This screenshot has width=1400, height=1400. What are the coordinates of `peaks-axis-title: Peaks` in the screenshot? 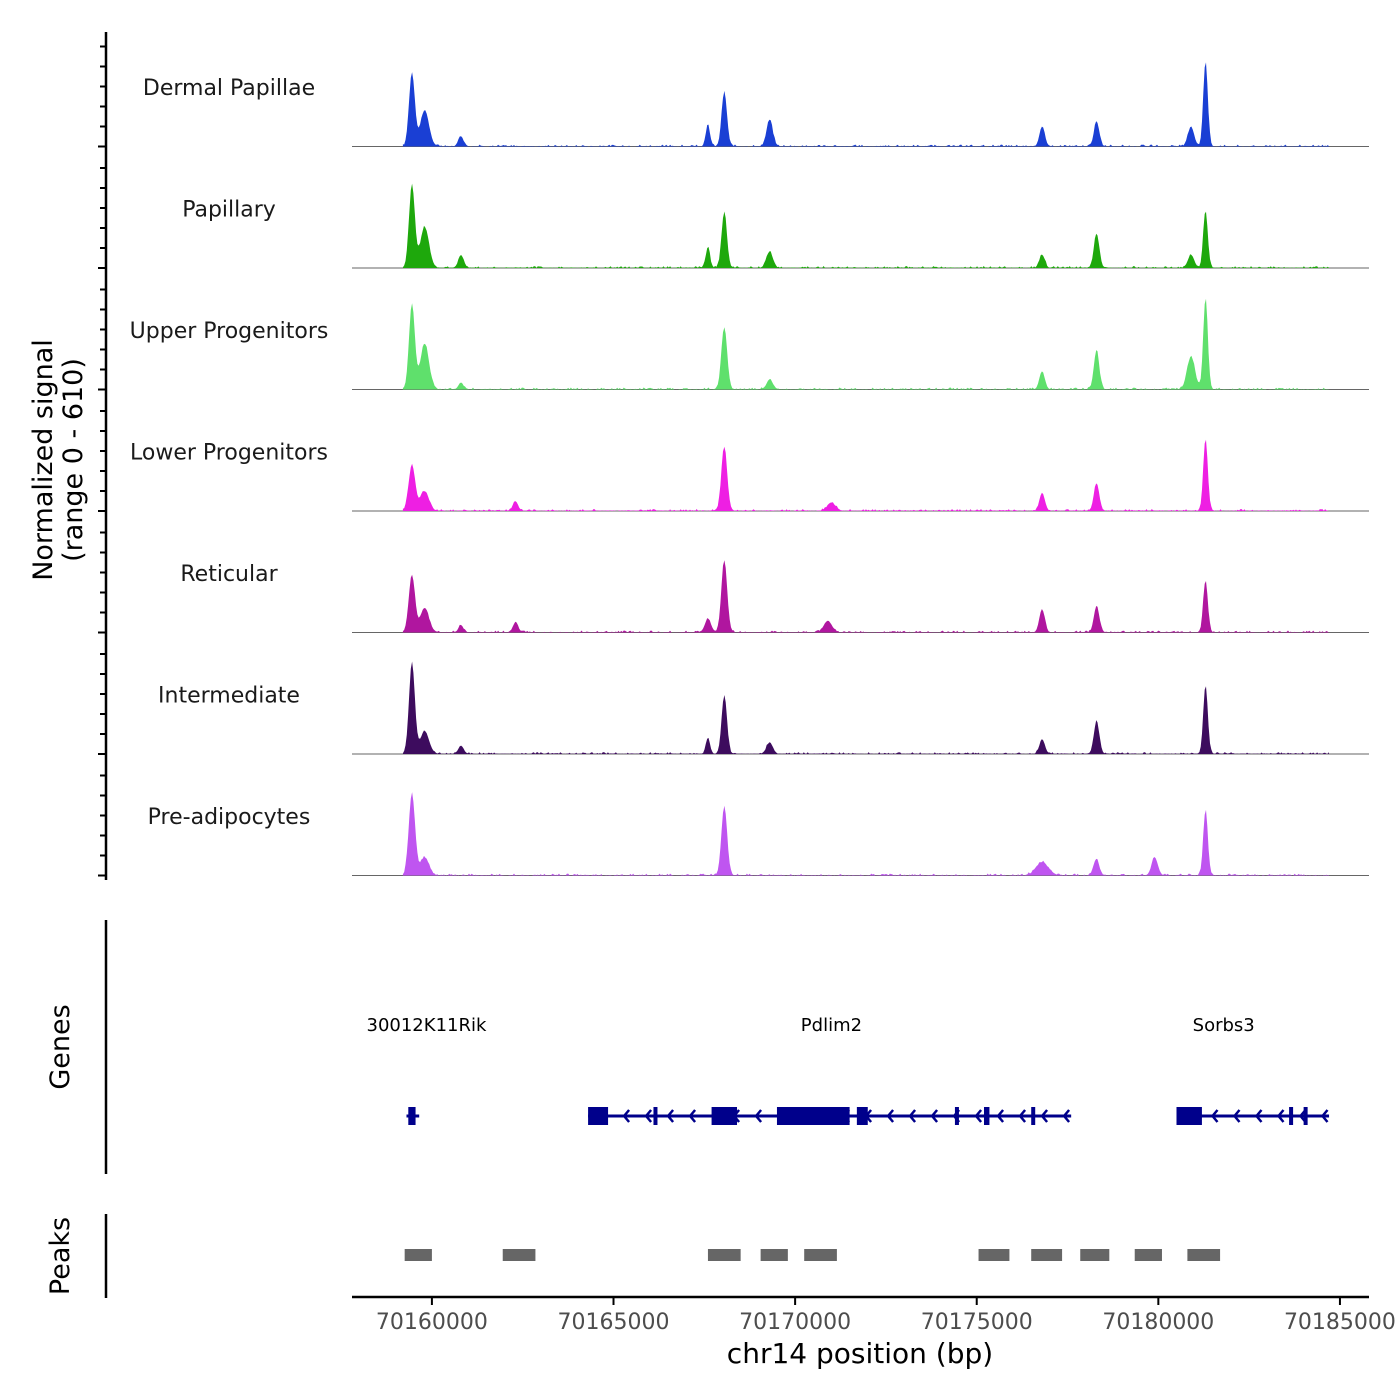 It's located at (60, 1256).